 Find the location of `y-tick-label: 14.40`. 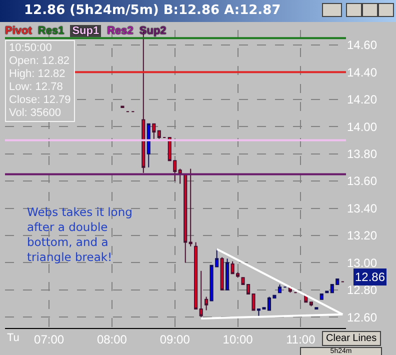

y-tick-label: 14.40 is located at coordinates (362, 72).